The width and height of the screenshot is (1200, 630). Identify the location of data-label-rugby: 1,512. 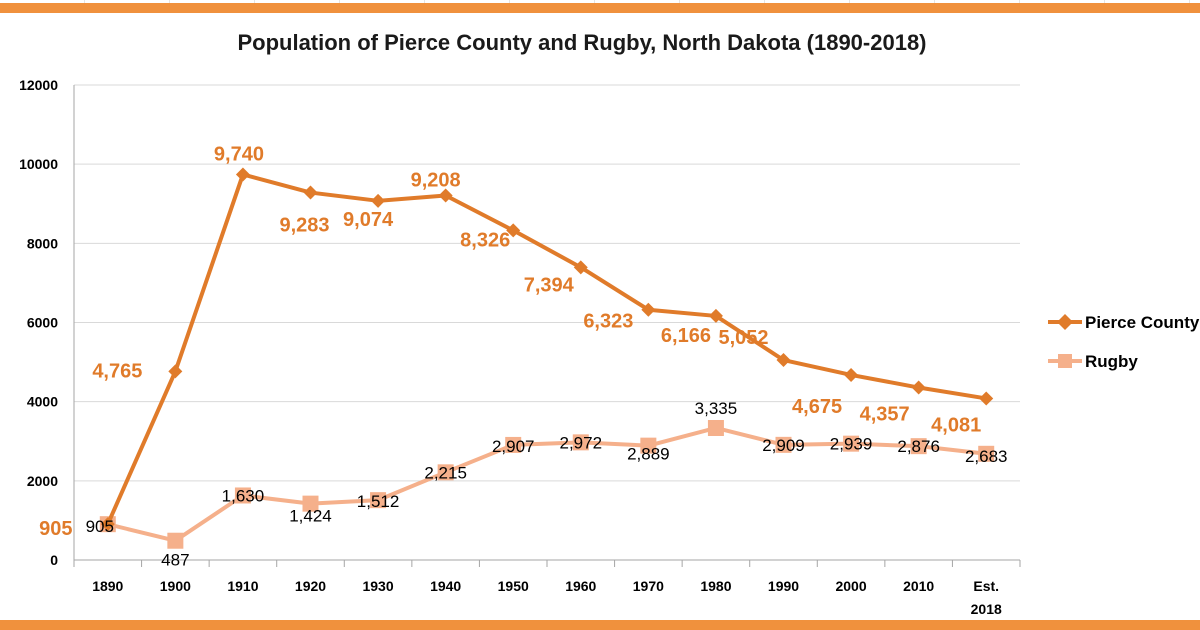
(378, 501).